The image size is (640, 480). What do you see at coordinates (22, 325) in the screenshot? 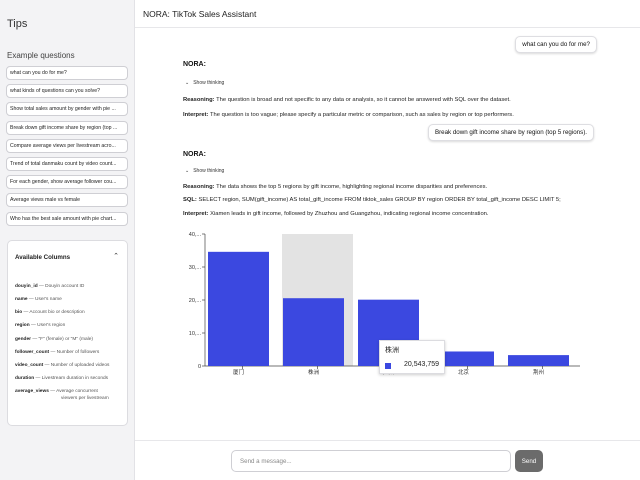
I see `column-name: region` at bounding box center [22, 325].